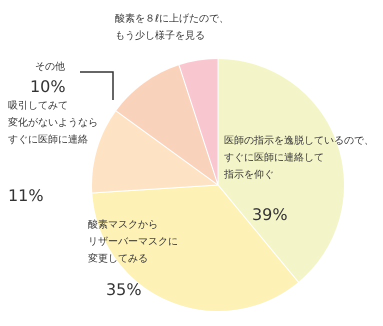 The image size is (383, 326). I want to click on data-label: 11%, so click(26, 196).